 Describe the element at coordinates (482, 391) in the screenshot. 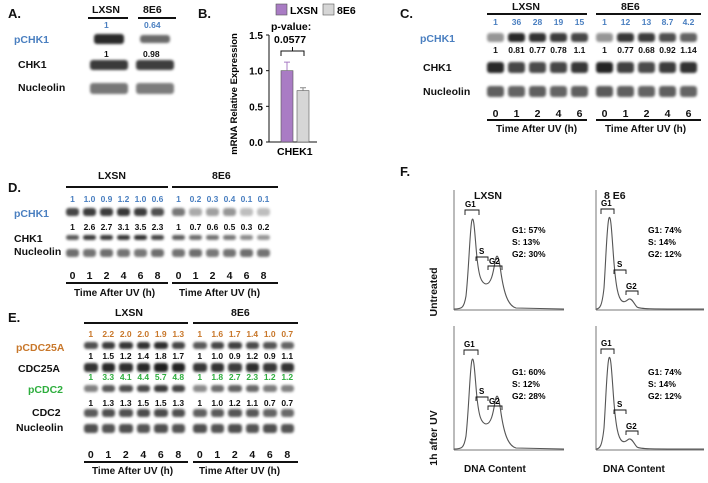

I see `peak-label-s: S` at that location.